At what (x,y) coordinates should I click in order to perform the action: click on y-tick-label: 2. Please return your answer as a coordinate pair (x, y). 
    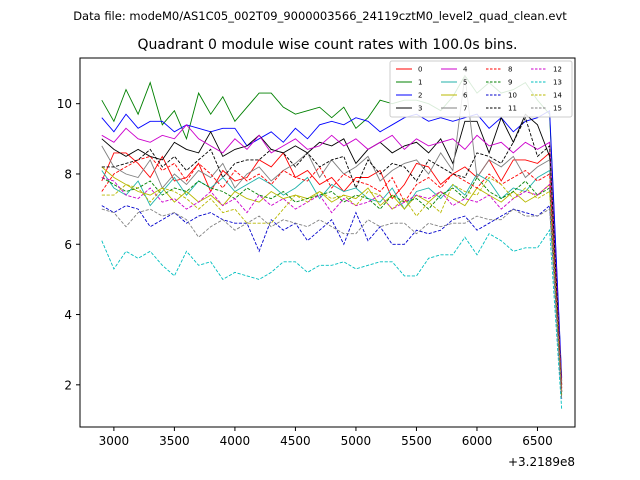
    Looking at the image, I should click on (68, 385).